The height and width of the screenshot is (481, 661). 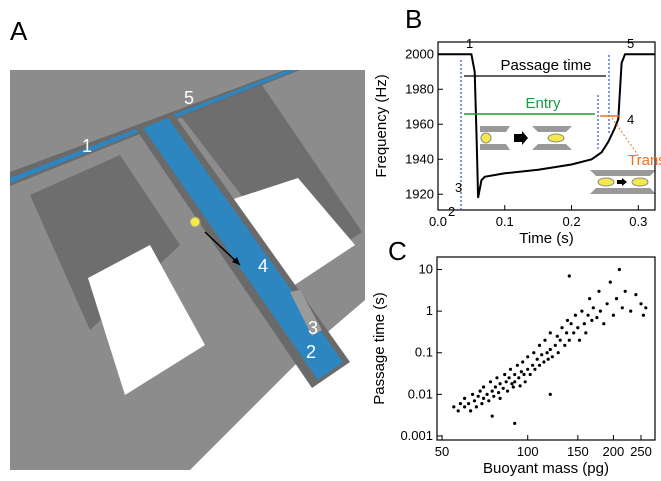 What do you see at coordinates (306, 313) in the screenshot?
I see `constriction` at bounding box center [306, 313].